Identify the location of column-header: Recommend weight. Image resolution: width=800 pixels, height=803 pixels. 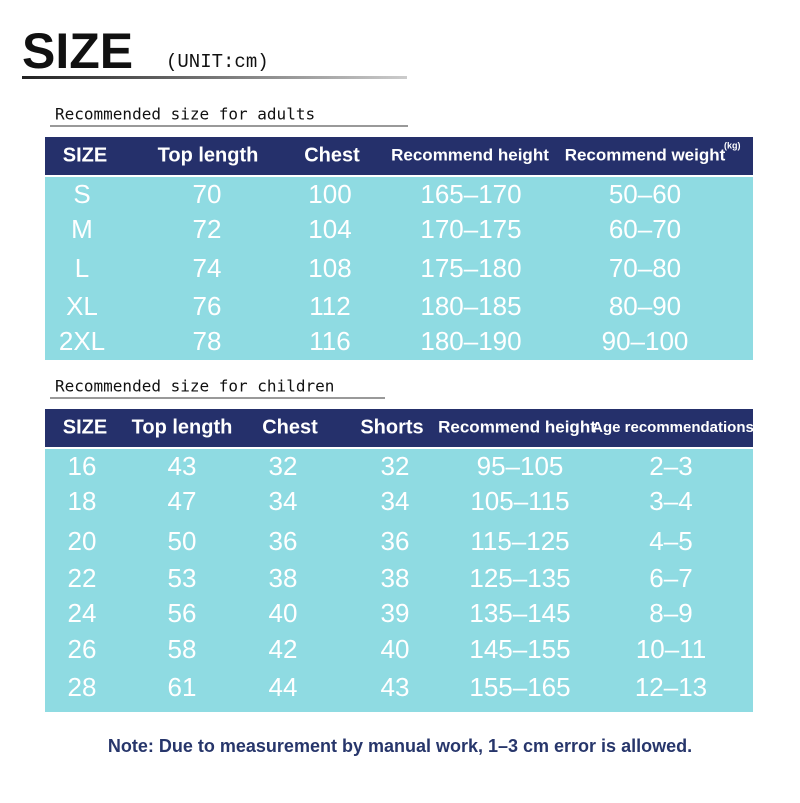
(645, 154).